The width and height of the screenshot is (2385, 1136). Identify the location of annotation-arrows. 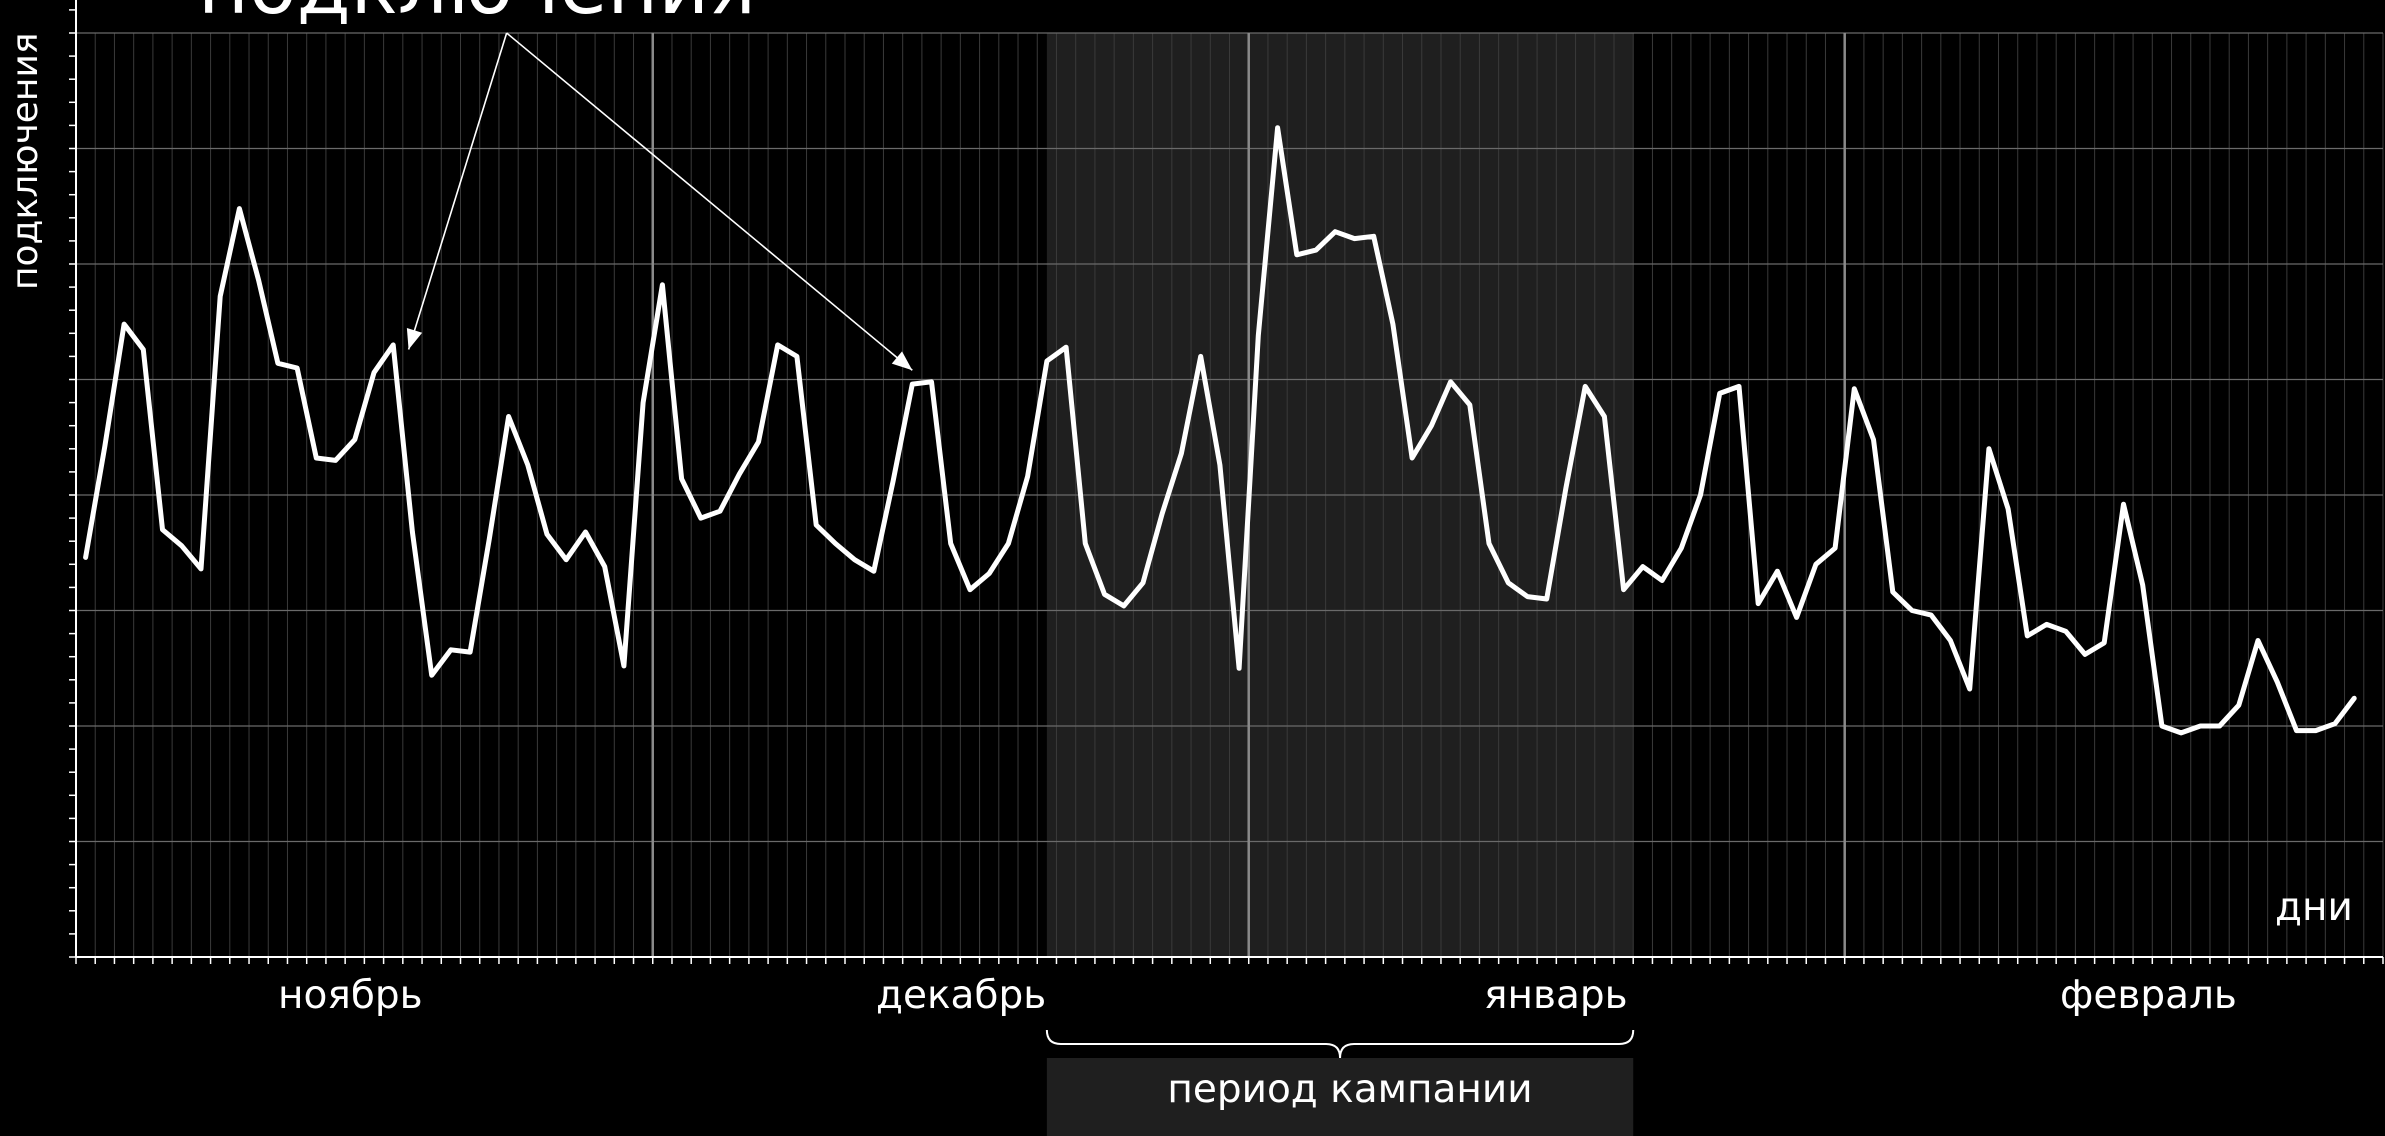
(659, 201).